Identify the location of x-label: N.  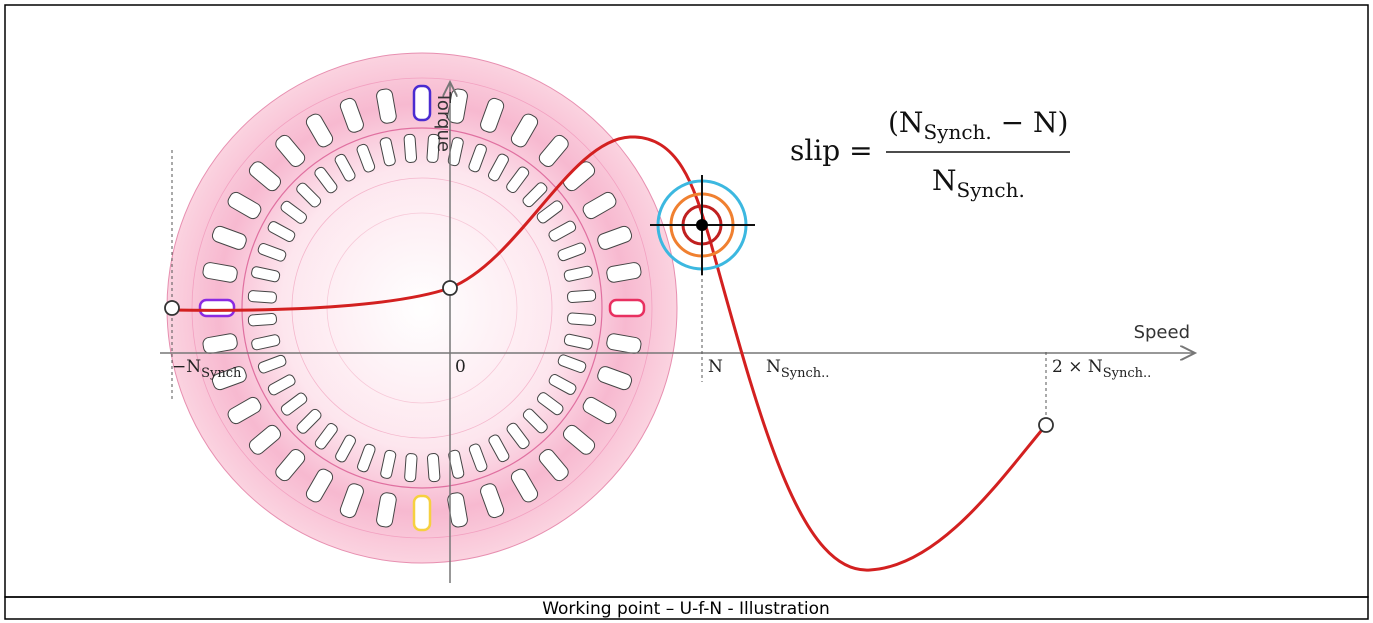
(715, 367).